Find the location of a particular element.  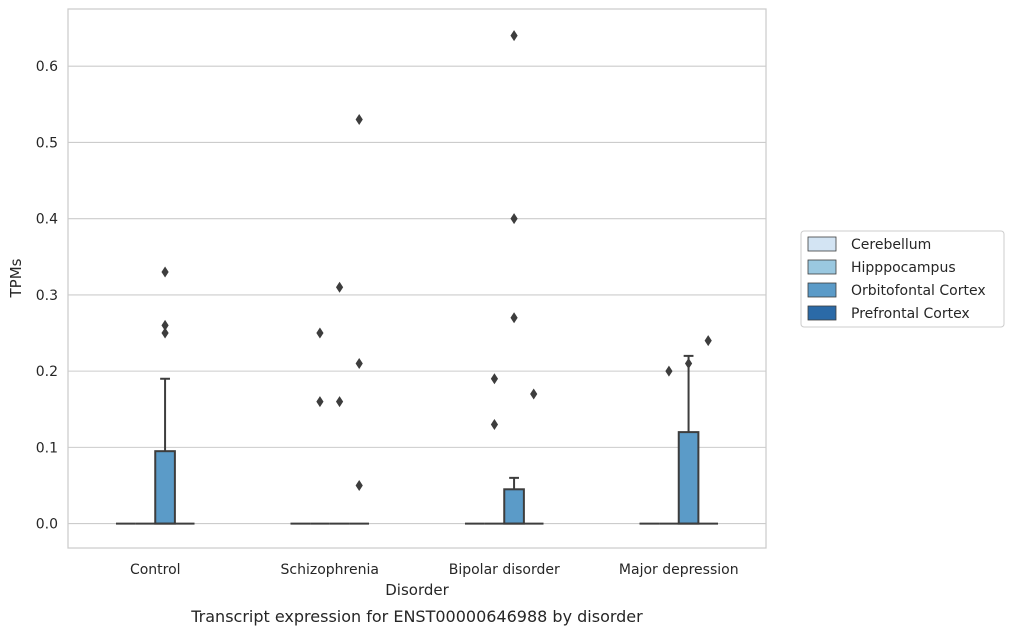

legend-frame is located at coordinates (902, 279).